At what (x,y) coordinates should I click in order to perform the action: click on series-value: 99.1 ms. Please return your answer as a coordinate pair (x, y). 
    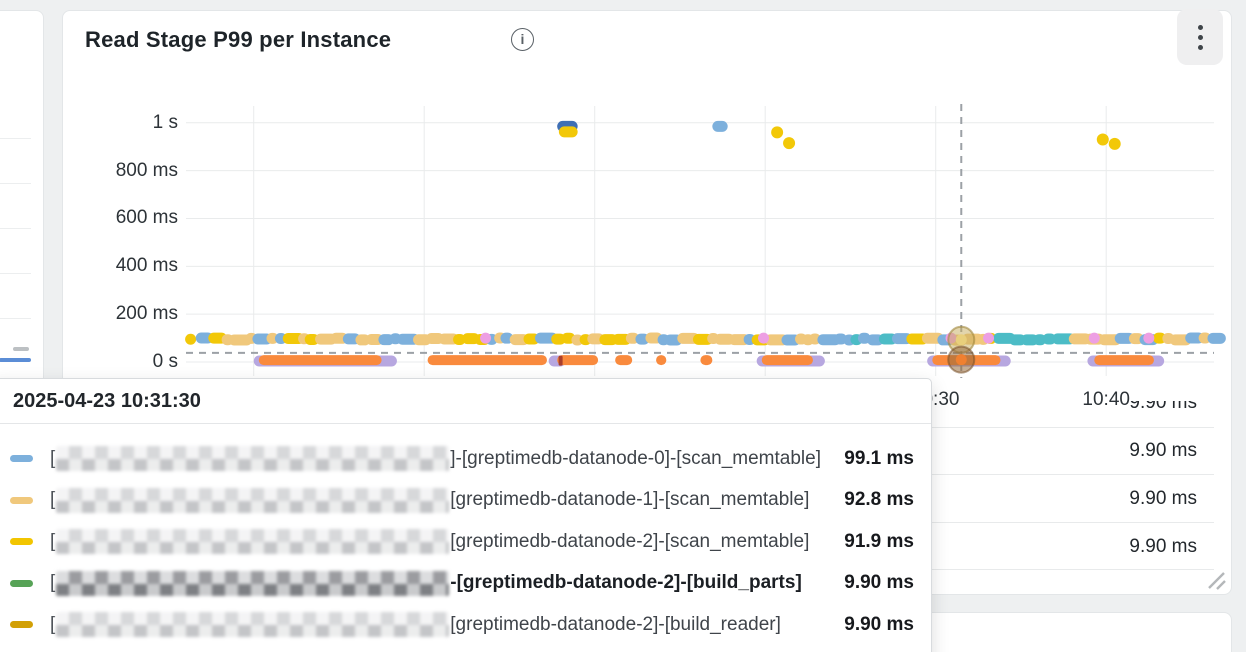
    Looking at the image, I should click on (879, 458).